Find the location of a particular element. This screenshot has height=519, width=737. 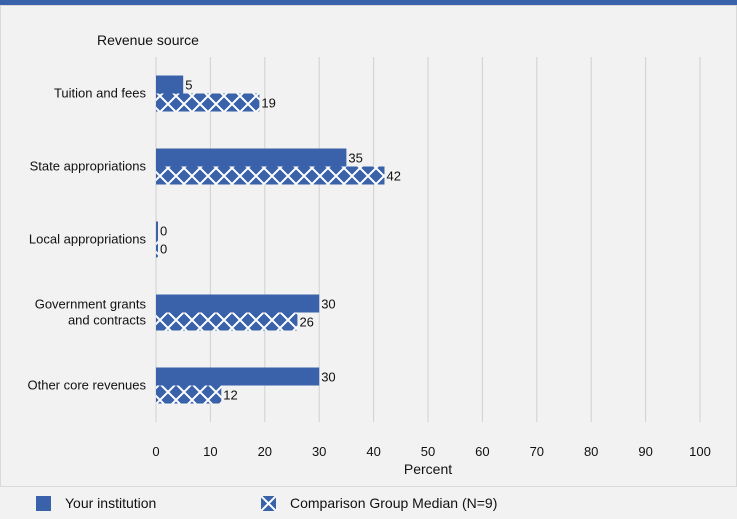

category-label: State appropriations is located at coordinates (88, 166).